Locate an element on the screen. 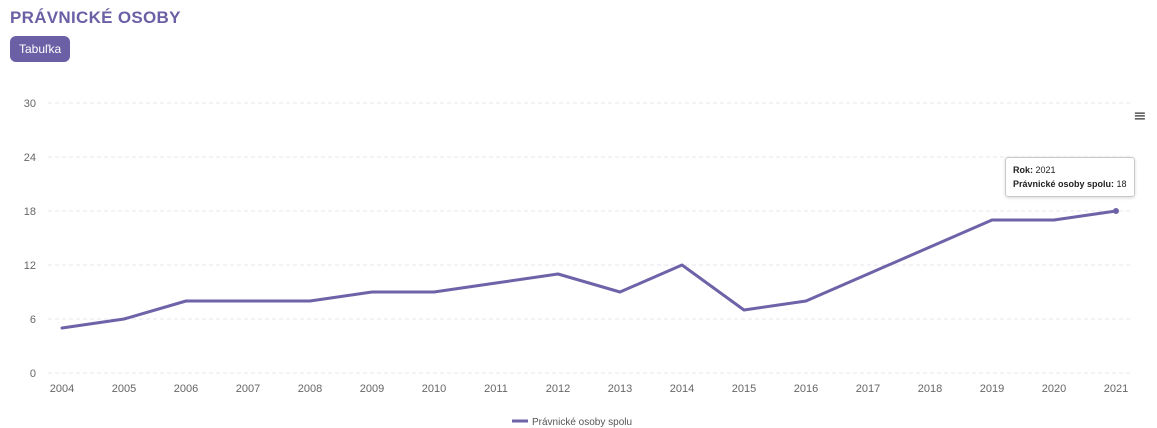 This screenshot has height=428, width=1157. x-tick-label: 2014 is located at coordinates (682, 389).